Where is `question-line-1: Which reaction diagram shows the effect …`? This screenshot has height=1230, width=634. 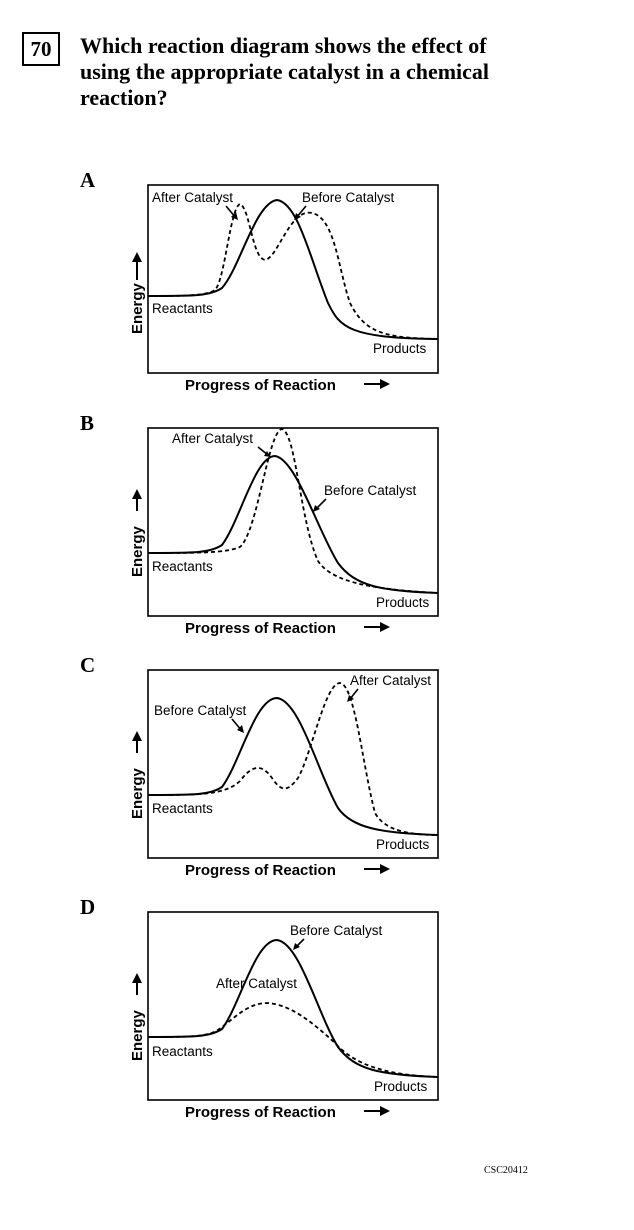 question-line-1: Which reaction diagram shows the effect … is located at coordinates (283, 45).